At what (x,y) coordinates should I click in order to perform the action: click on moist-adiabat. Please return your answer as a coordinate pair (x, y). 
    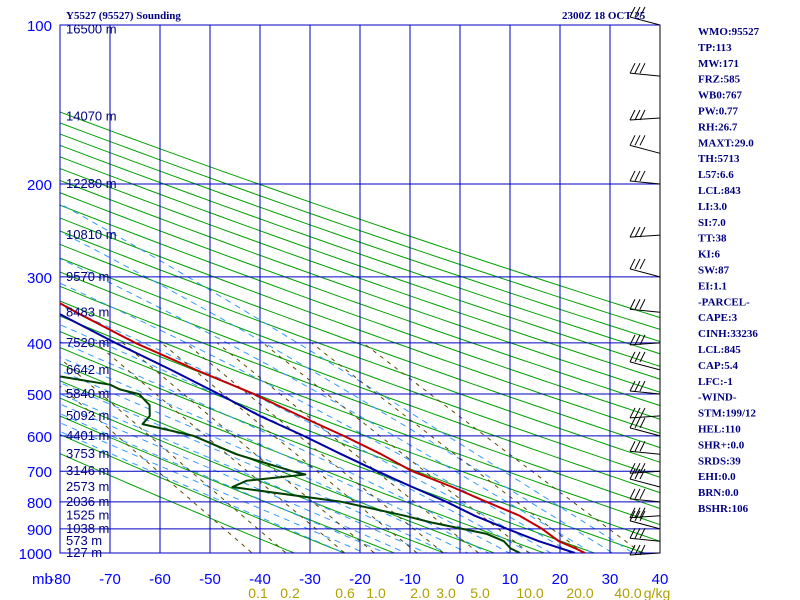
    Looking at the image, I should click on (223, 483).